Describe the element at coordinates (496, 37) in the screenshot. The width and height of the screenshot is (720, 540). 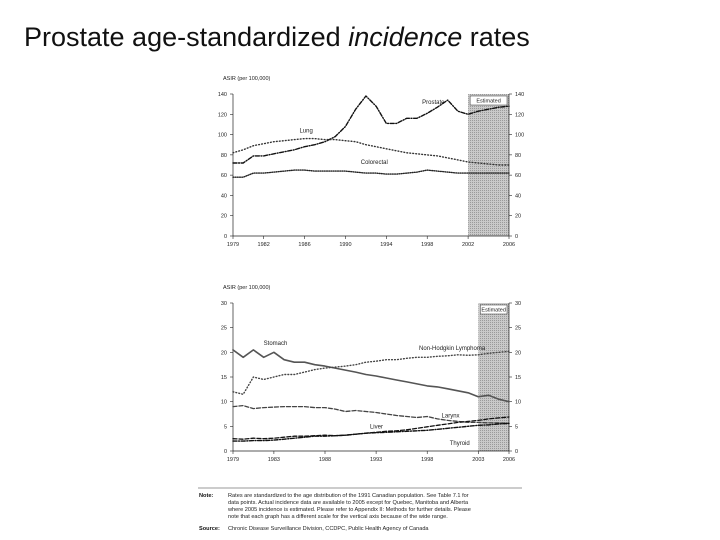
I see `title-suffix: rates` at that location.